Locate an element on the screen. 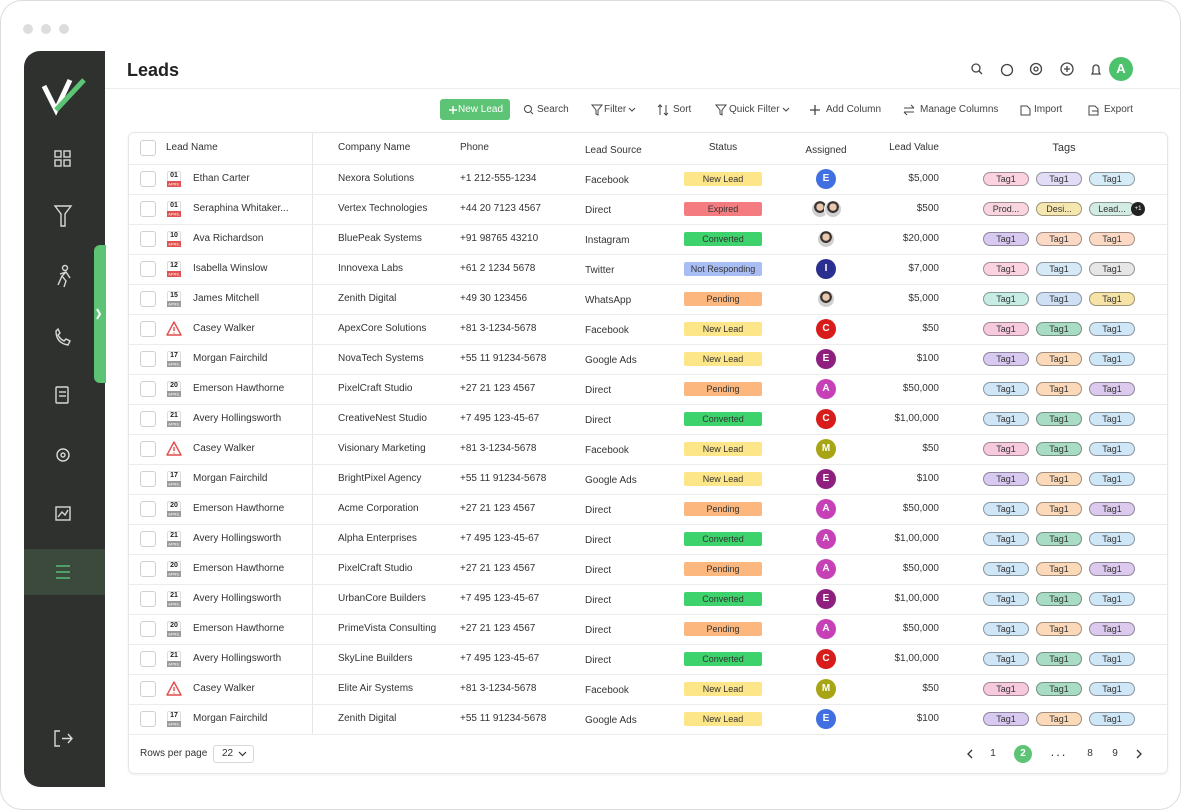  page-number: 9 is located at coordinates (1115, 753).